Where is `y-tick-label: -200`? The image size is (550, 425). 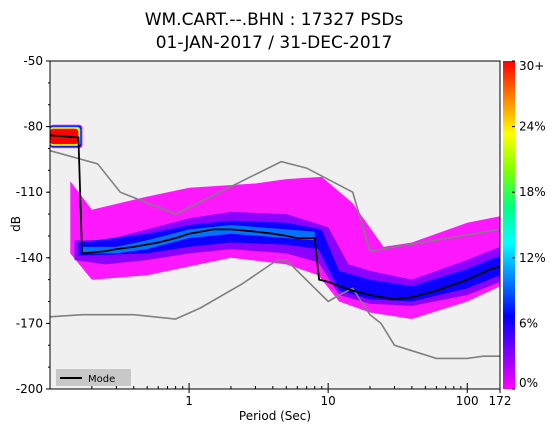 y-tick-label: -200 is located at coordinates (29, 389).